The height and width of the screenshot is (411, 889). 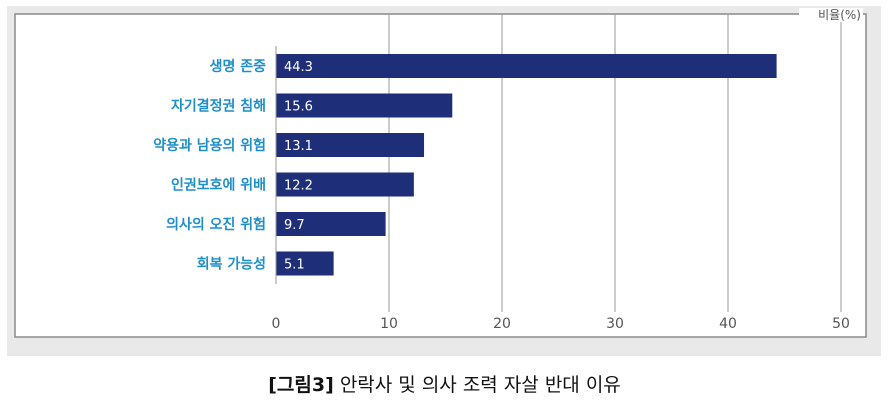 I want to click on category-label: 약용과 남용의 위험, so click(x=209, y=145).